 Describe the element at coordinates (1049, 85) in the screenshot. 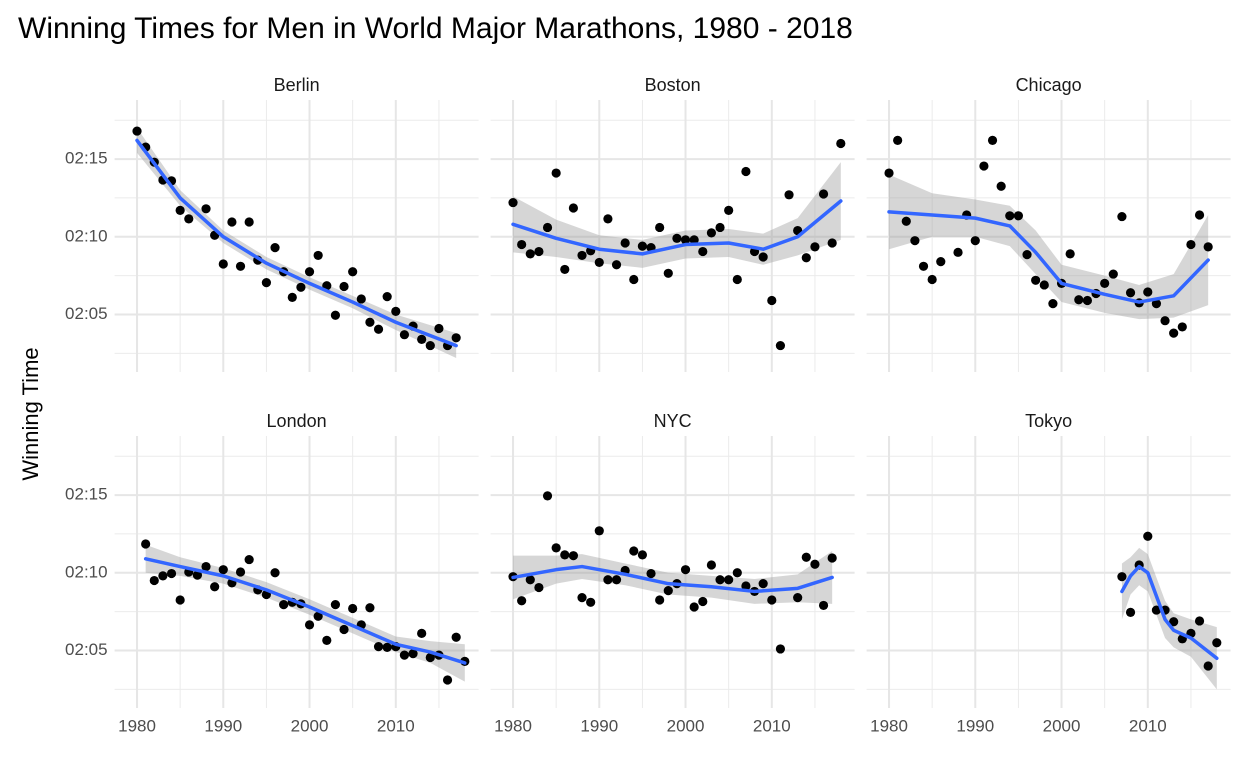

I see `facet-title: Chicago` at that location.